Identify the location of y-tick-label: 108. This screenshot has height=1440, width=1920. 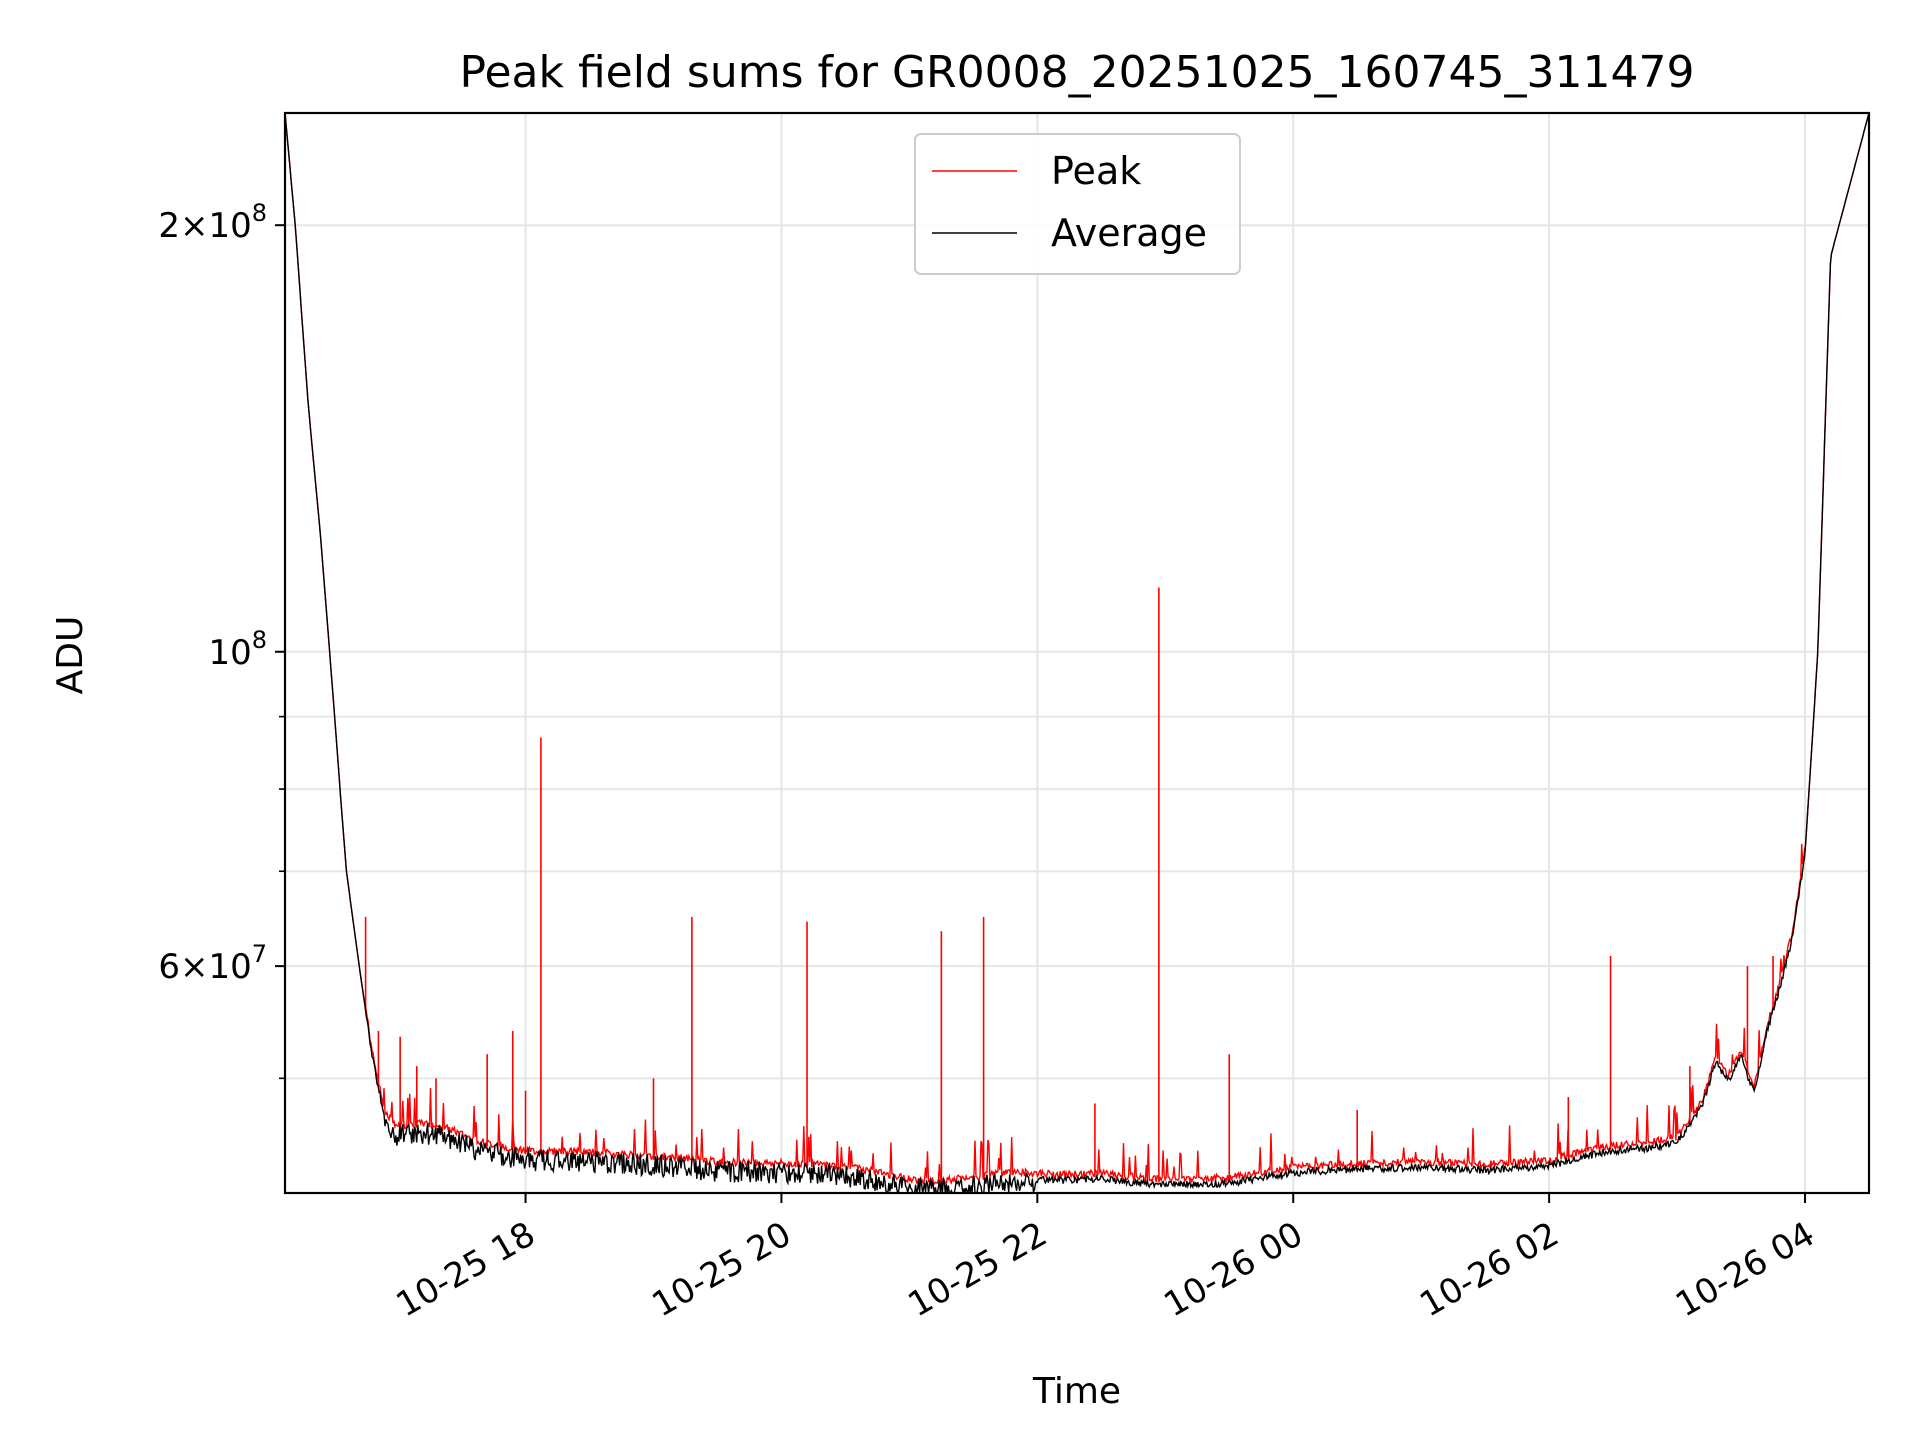
(237, 649).